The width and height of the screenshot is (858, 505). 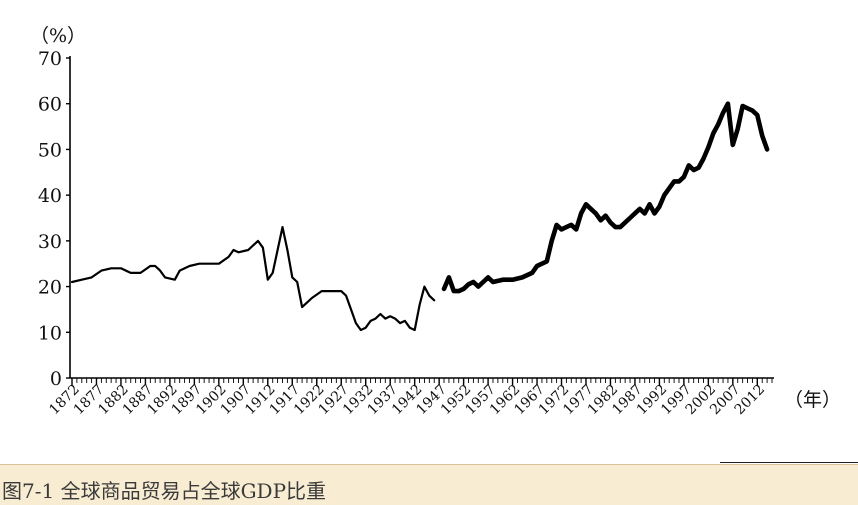 What do you see at coordinates (50, 196) in the screenshot?
I see `y-tick-label: 40` at bounding box center [50, 196].